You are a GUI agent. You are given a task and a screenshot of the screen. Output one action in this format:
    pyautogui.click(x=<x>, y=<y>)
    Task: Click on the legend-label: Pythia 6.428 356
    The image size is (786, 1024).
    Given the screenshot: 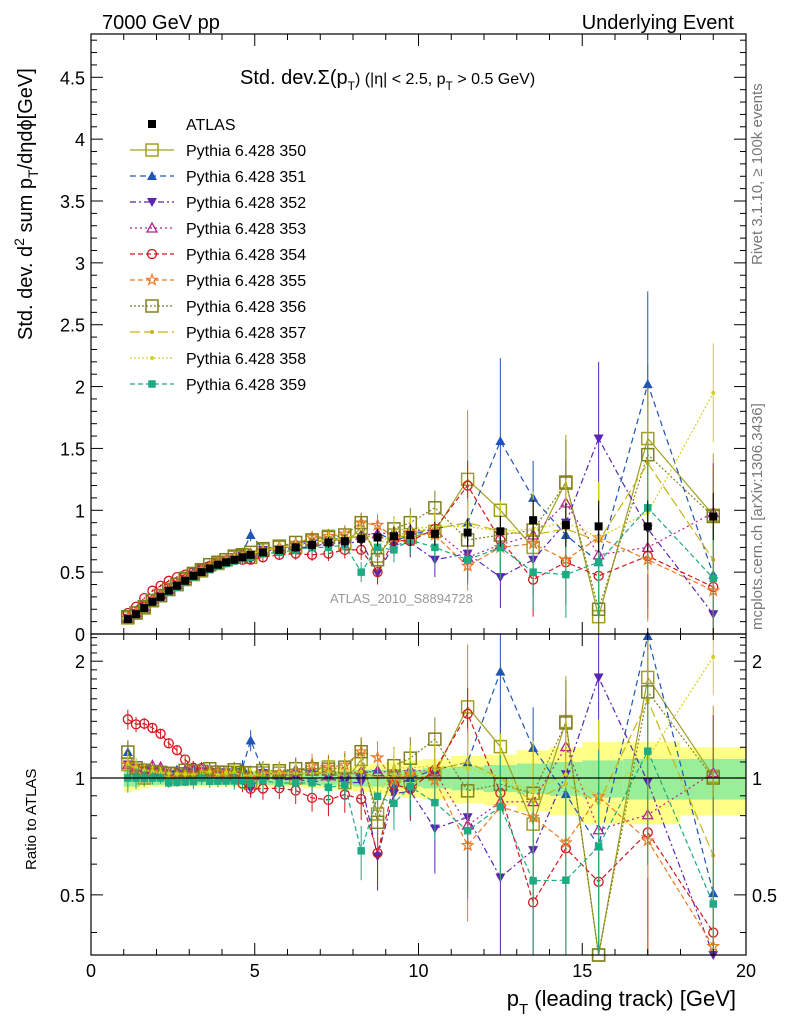 What is the action you would take?
    pyautogui.click(x=246, y=307)
    